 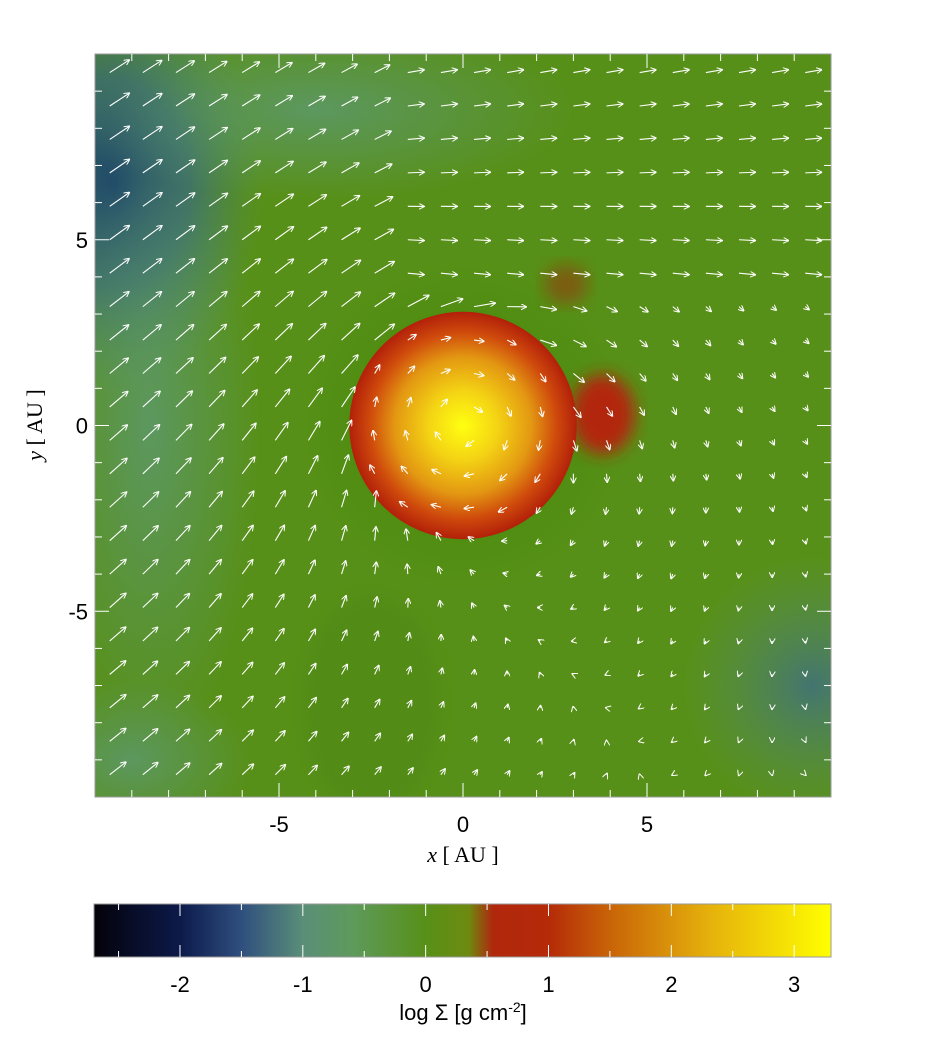 I want to click on colorbar-tick-label: 1, so click(x=548, y=984).